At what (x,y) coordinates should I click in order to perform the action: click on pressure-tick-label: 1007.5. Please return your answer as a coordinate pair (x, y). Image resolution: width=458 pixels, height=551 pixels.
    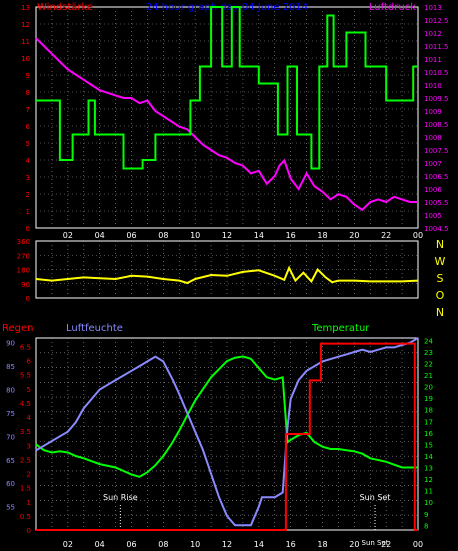
    Looking at the image, I should click on (436, 151).